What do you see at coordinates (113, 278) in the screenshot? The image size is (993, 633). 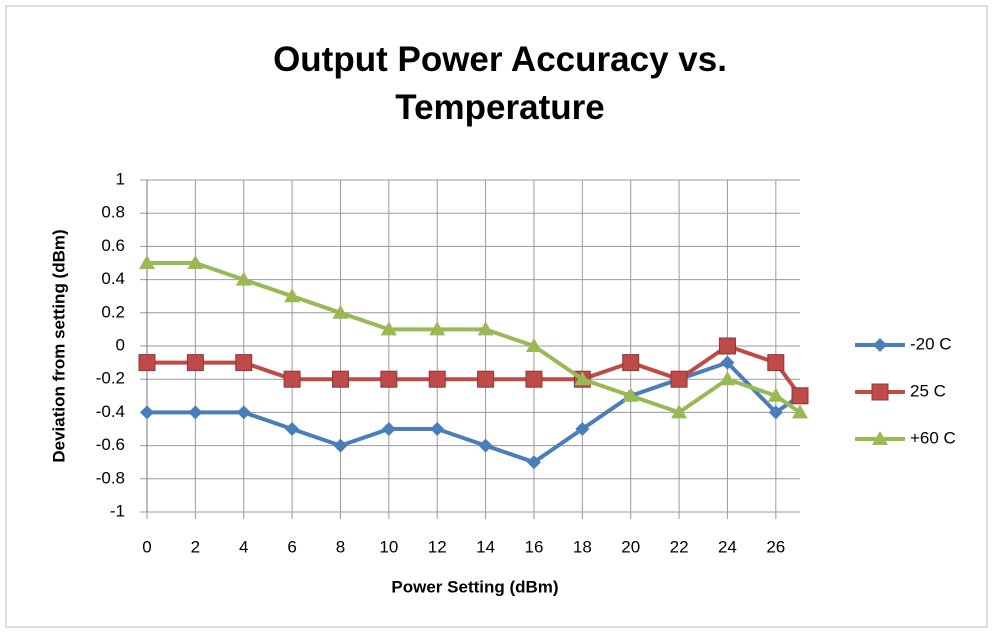 I see `y-tick-label: 0.4` at bounding box center [113, 278].